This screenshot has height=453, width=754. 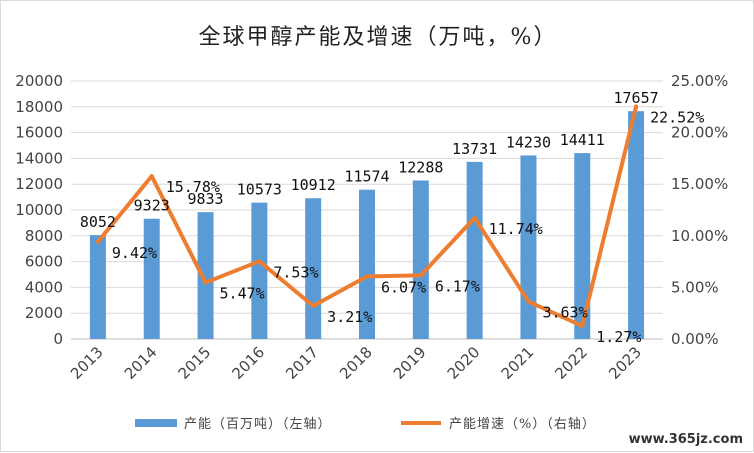 What do you see at coordinates (87, 363) in the screenshot?
I see `x-tick-label: 2013` at bounding box center [87, 363].